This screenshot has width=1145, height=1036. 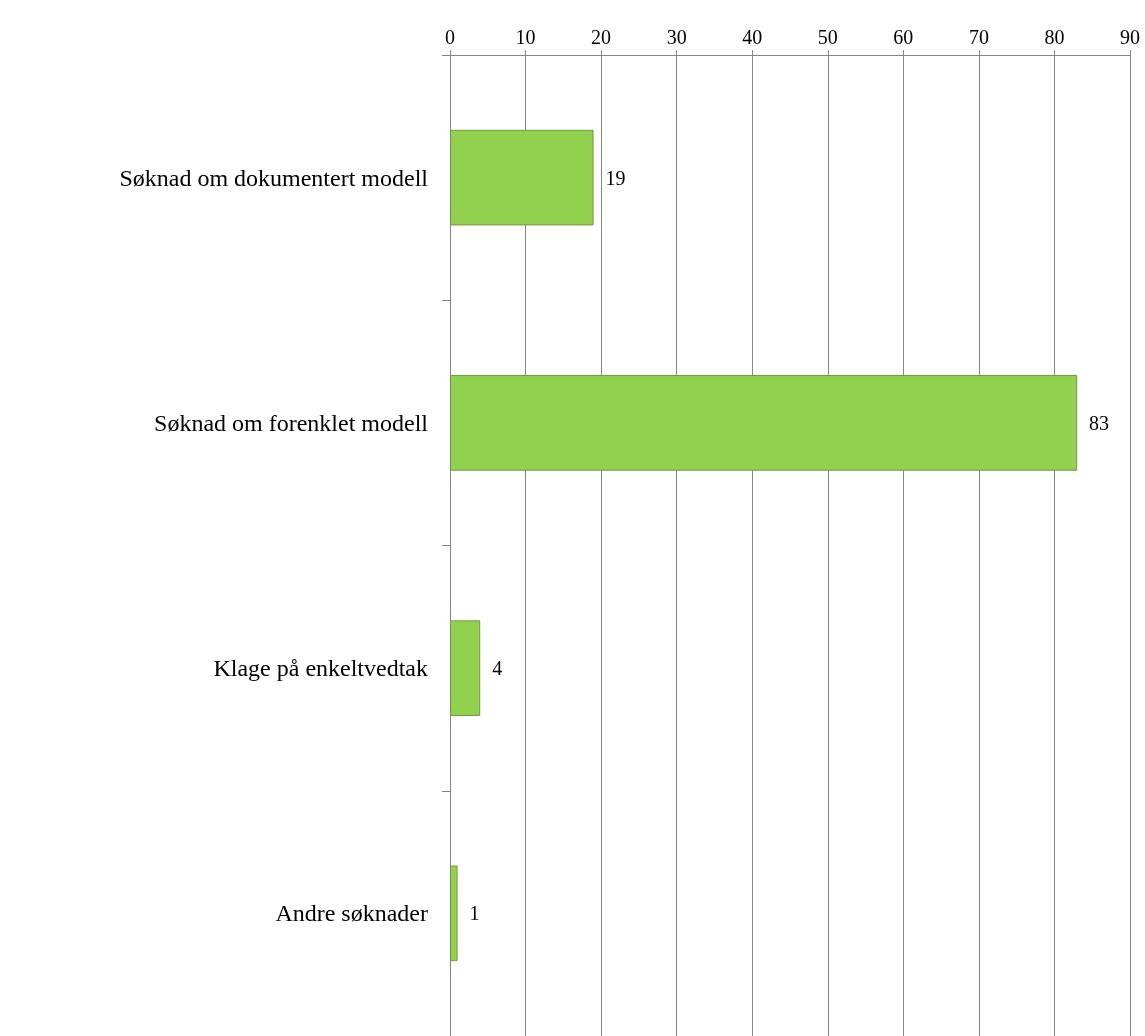 I want to click on x-tick-label: 10, so click(x=525, y=37).